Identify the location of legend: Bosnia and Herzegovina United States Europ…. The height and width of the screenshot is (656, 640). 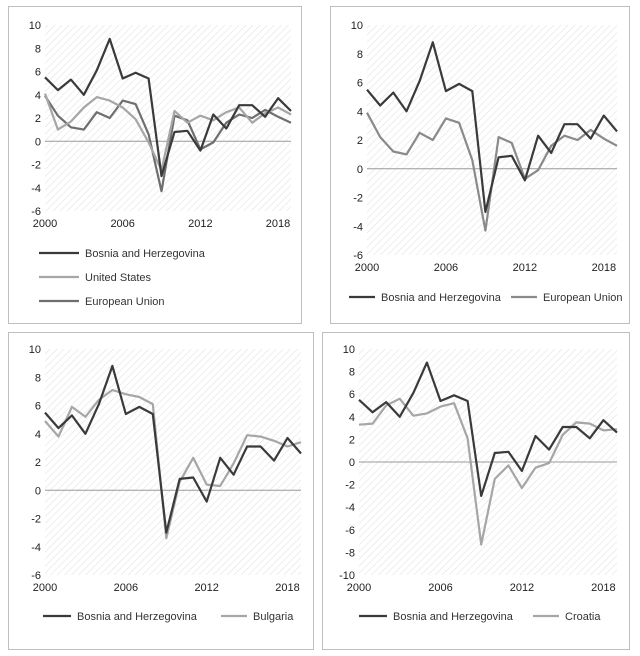
(122, 278).